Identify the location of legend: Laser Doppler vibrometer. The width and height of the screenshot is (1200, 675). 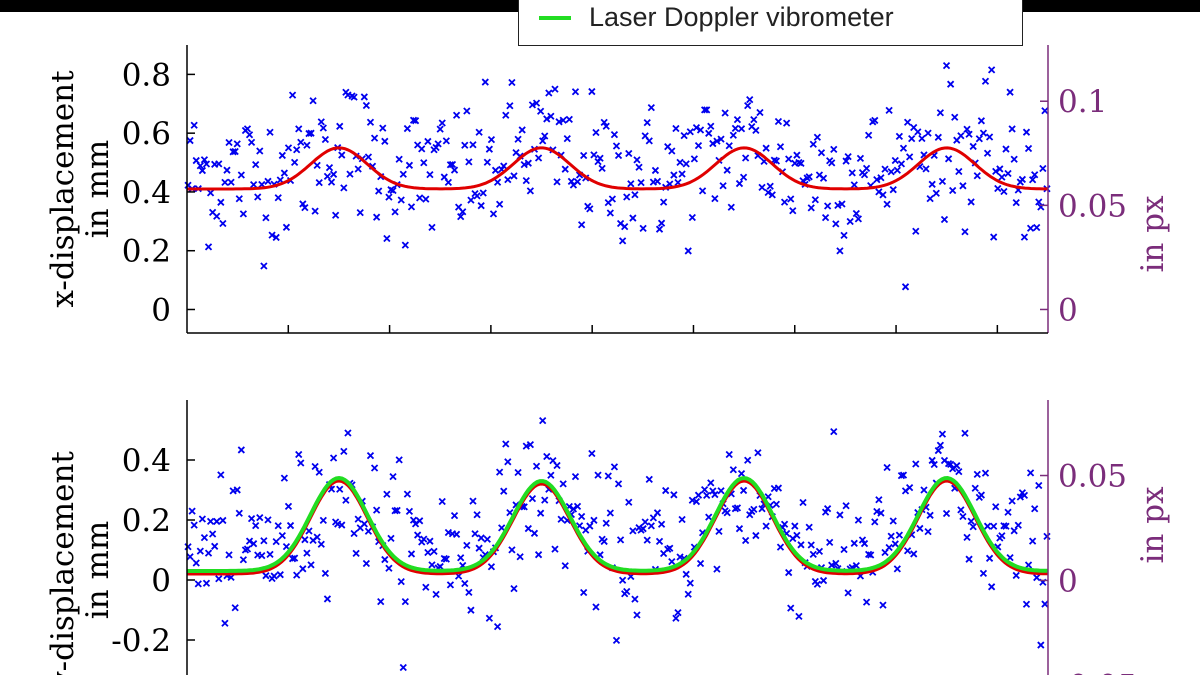
(770, 23).